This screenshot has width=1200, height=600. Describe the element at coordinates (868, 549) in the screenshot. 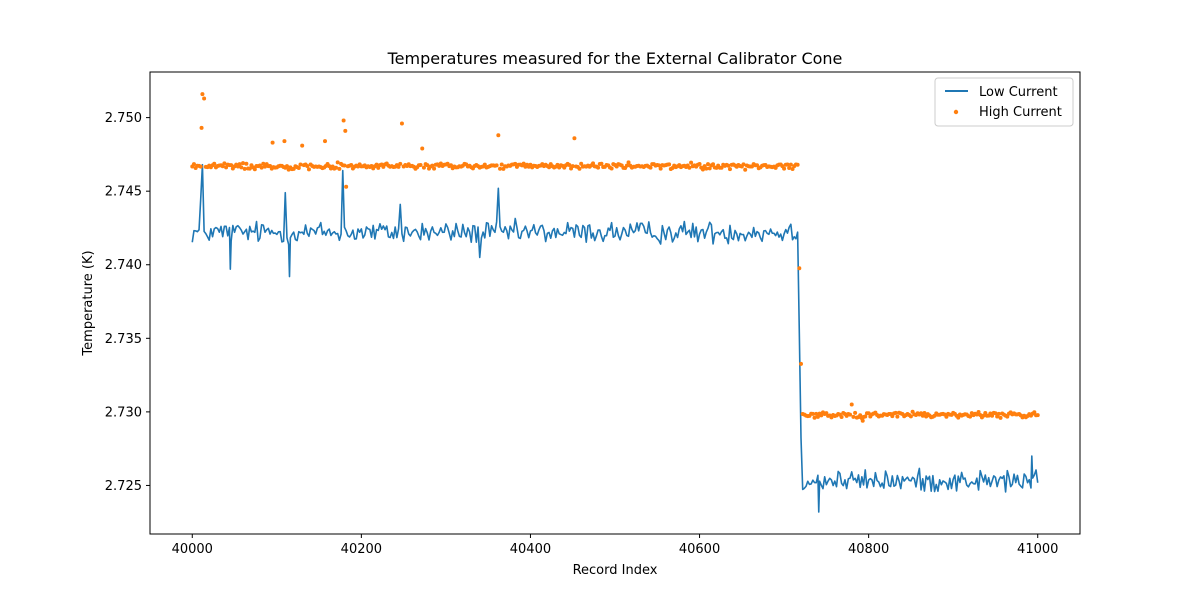

I see `x-tick-label: 40800` at that location.